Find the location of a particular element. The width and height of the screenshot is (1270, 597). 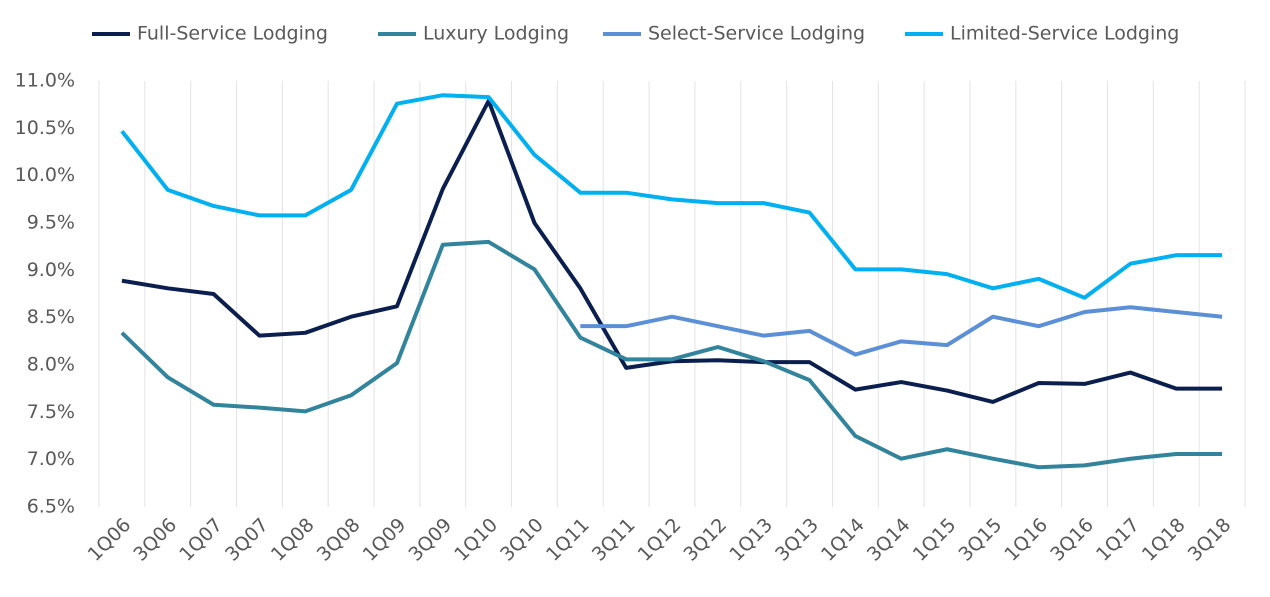

x-tick-label: 1Q08 is located at coordinates (293, 540).